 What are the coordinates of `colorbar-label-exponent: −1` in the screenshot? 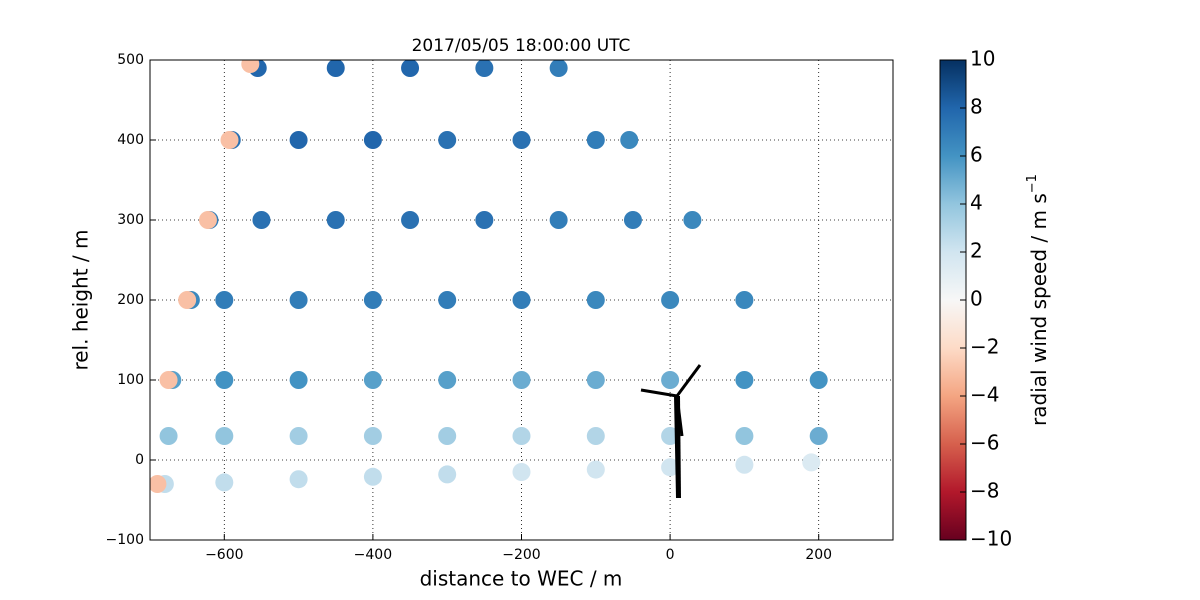 It's located at (1032, 183).